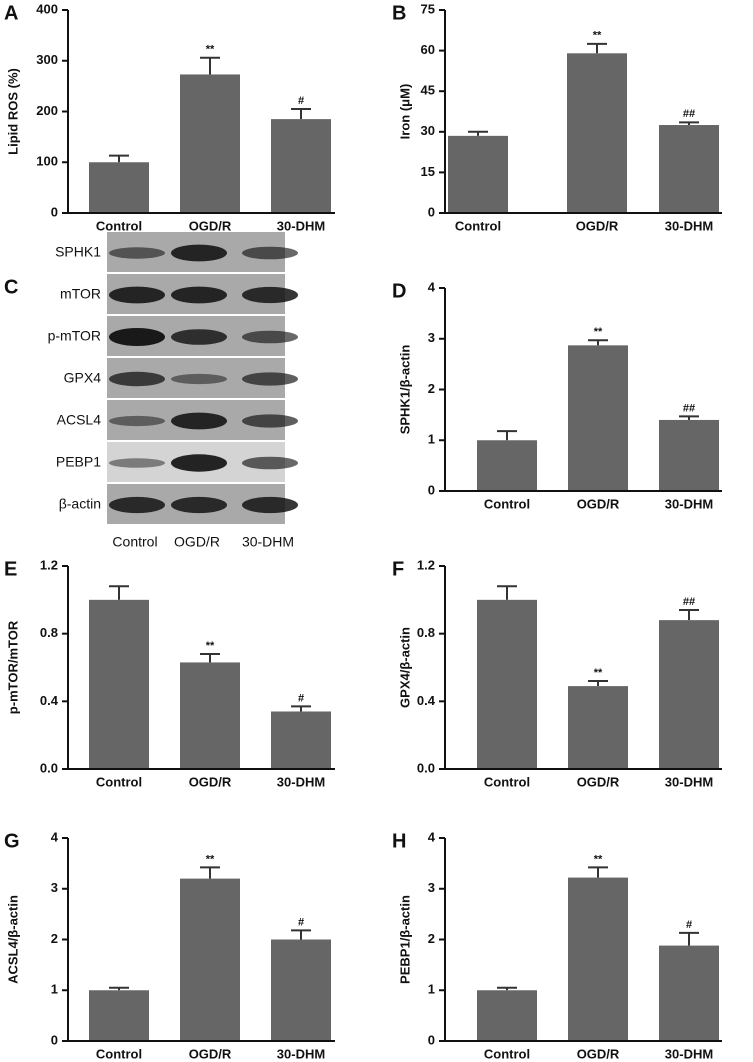  Describe the element at coordinates (268, 542) in the screenshot. I see `blot-lane-label: 30-DHM` at that location.